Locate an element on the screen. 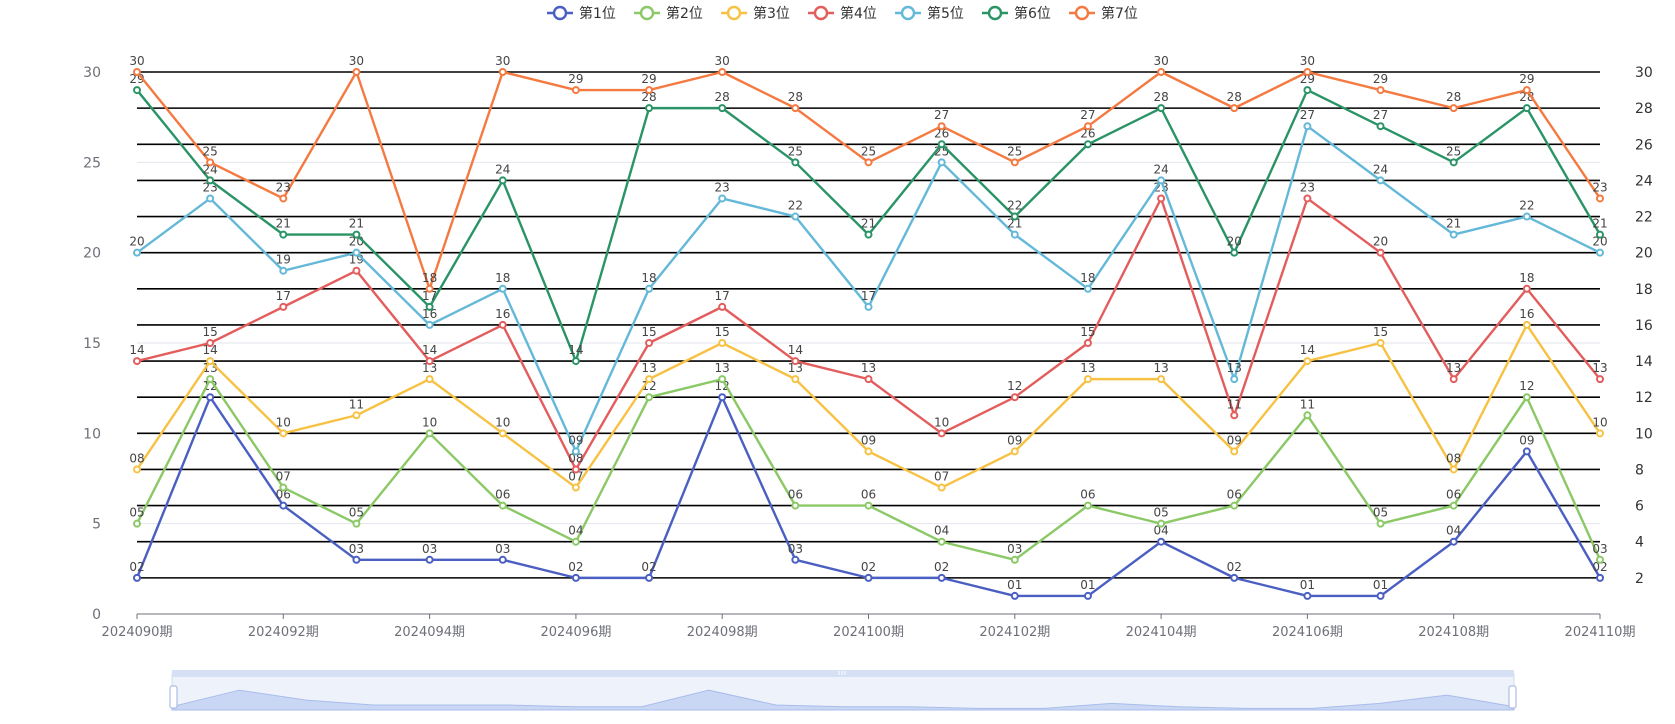  legend-item-4: 第4位 is located at coordinates (842, 13).